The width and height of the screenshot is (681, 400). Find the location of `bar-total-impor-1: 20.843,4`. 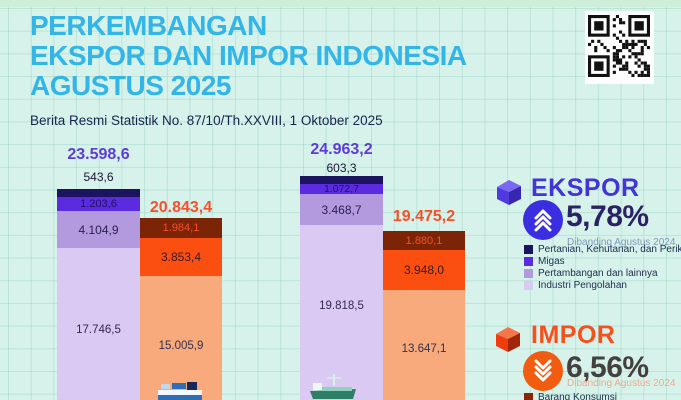

bar-total-impor-1: 20.843,4 is located at coordinates (181, 207).